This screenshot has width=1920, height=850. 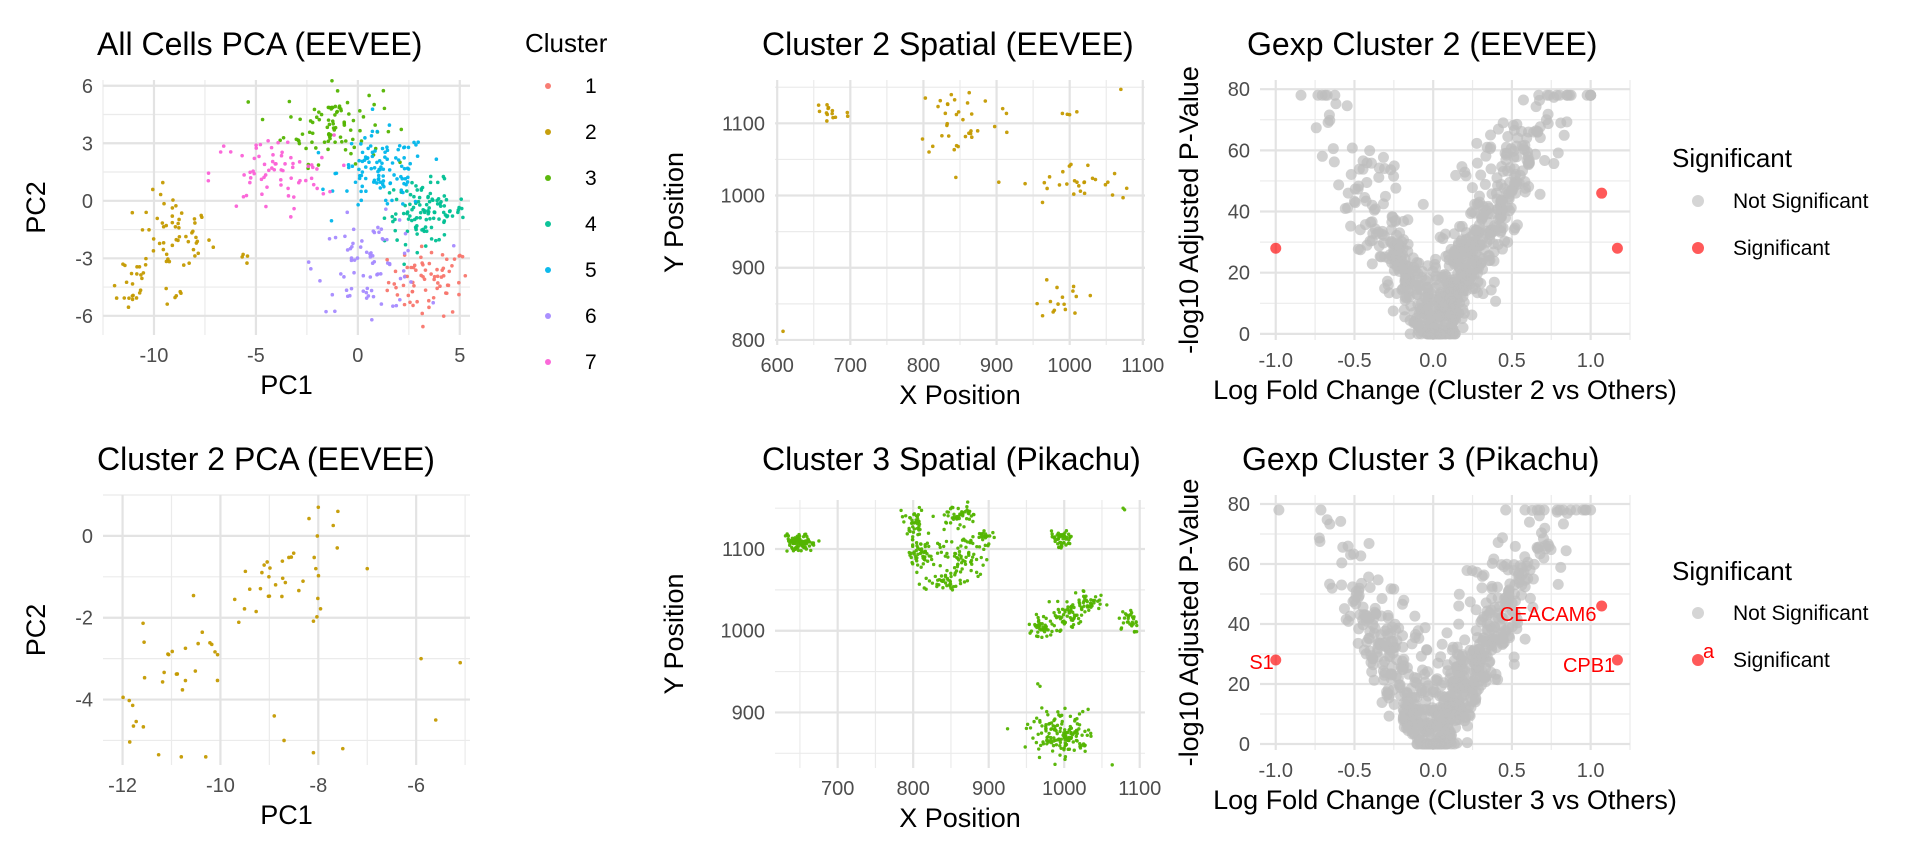 What do you see at coordinates (1548, 615) in the screenshot?
I see `p6-gene-label: CEACAM6` at bounding box center [1548, 615].